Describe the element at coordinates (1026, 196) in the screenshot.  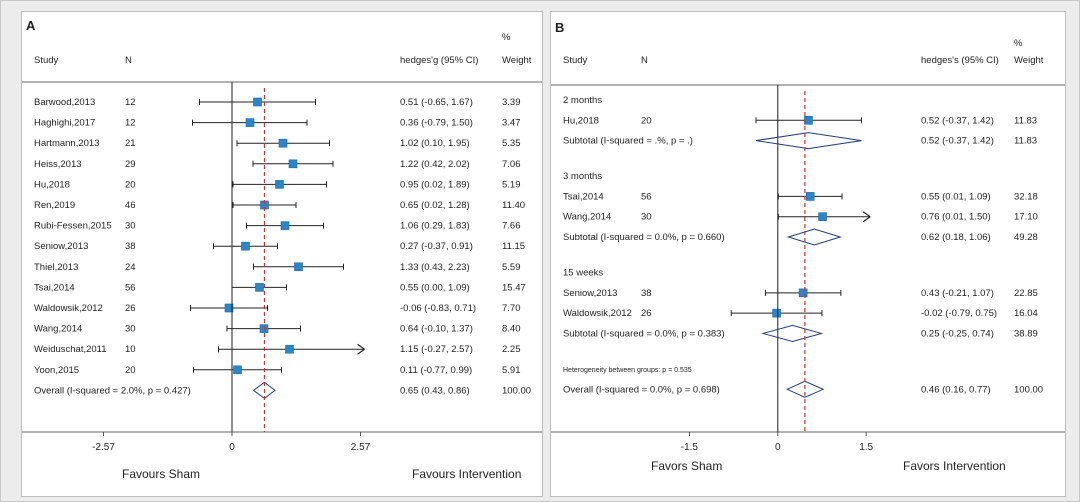
I see `weight-text: 32.18` at that location.